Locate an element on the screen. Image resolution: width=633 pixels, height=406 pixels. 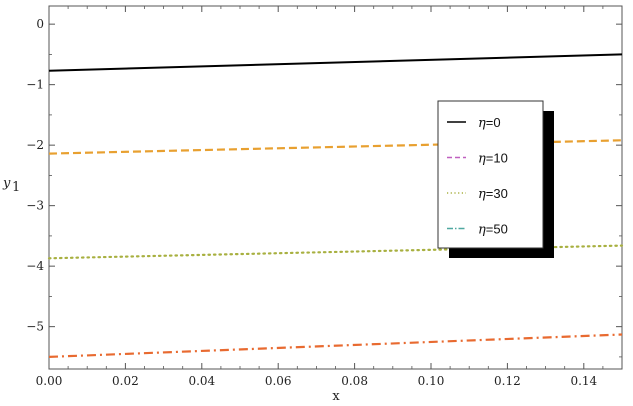
x-tick-label: 0.04 is located at coordinates (201, 381).